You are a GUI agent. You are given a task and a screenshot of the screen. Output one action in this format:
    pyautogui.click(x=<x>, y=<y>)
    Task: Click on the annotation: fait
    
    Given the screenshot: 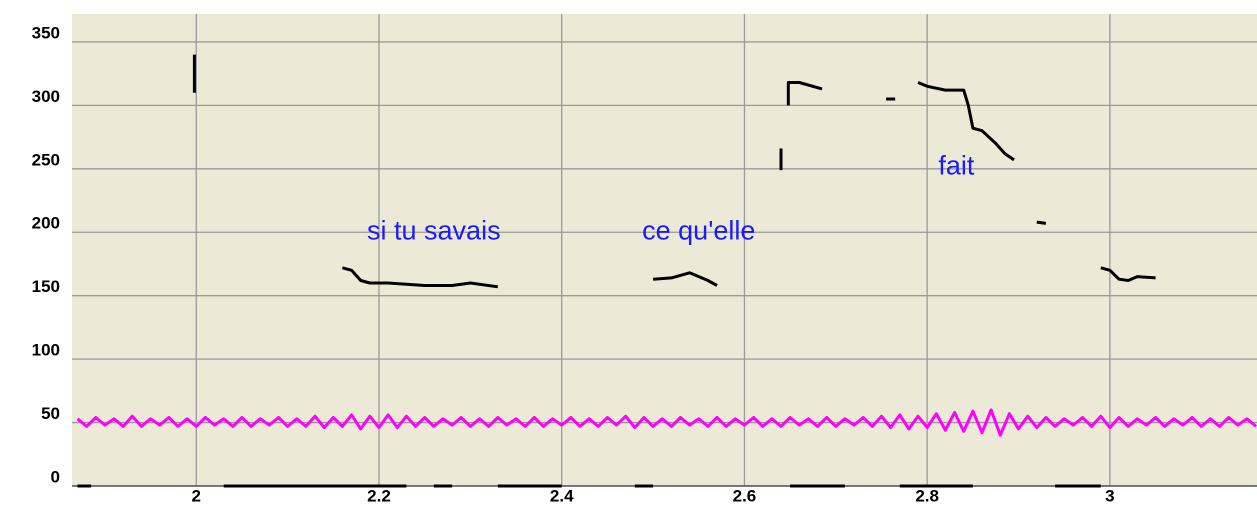 What is the action you would take?
    pyautogui.click(x=956, y=166)
    